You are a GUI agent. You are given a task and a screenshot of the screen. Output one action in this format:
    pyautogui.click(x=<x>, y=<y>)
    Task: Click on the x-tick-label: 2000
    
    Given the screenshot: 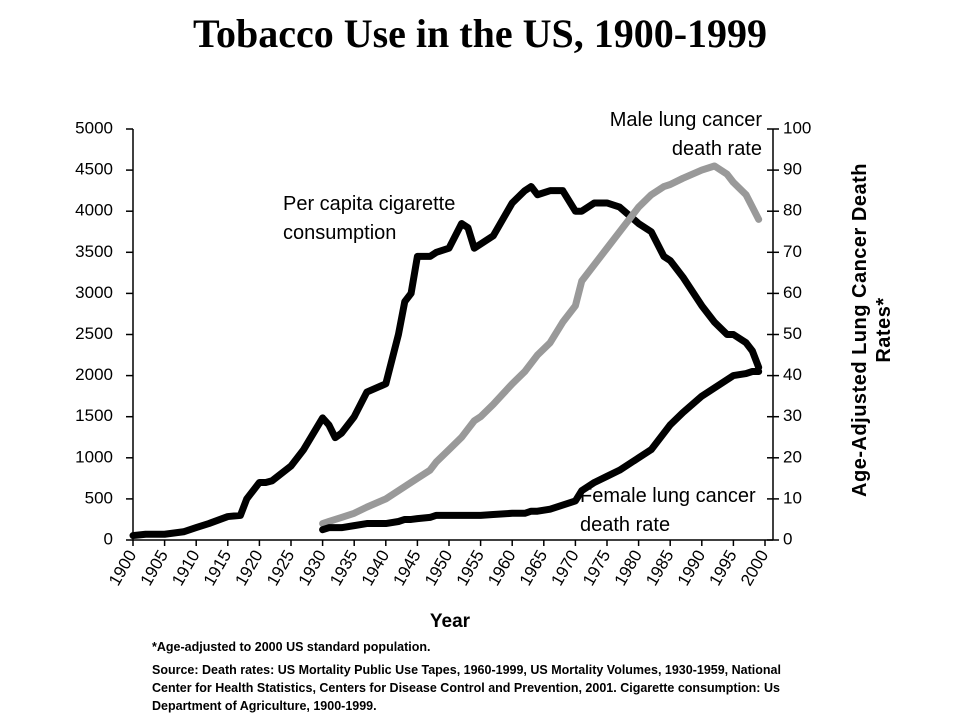 What is the action you would take?
    pyautogui.click(x=754, y=568)
    